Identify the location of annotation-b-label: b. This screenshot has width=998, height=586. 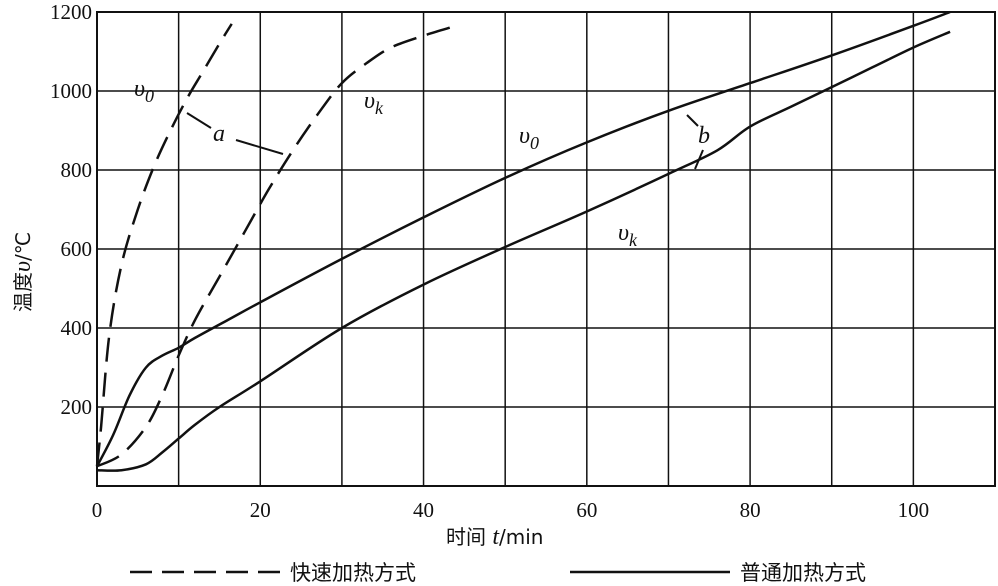
(704, 136).